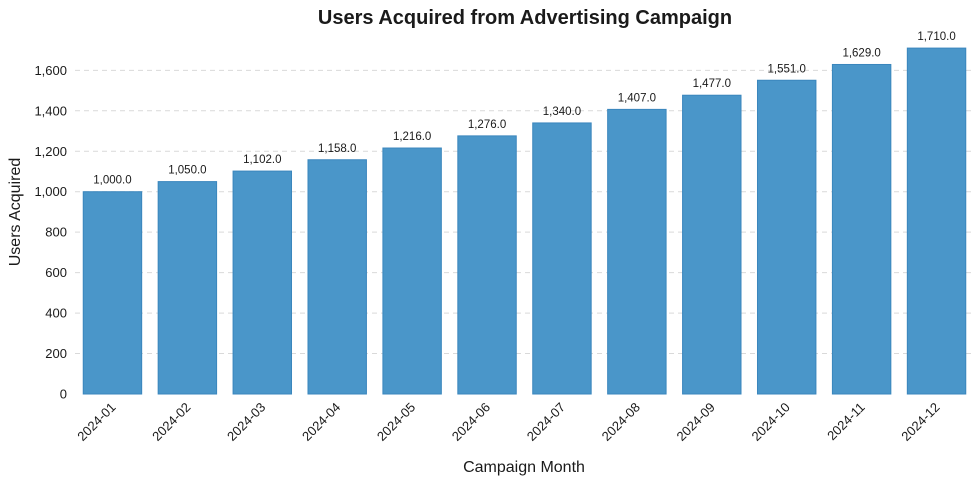 Image resolution: width=980 pixels, height=484 pixels. What do you see at coordinates (471, 422) in the screenshot?
I see `x-tick-label: 2024-06` at bounding box center [471, 422].